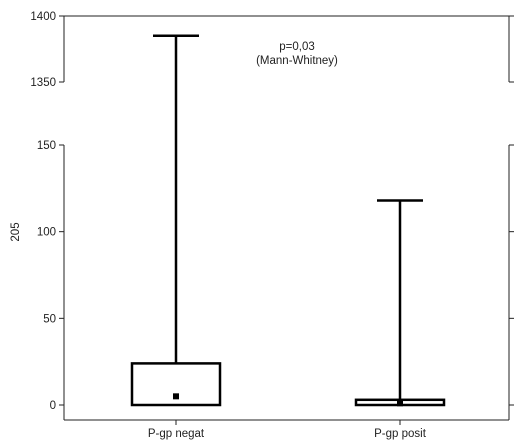 The height and width of the screenshot is (448, 514). I want to click on y-tick-label: 50, so click(49, 319).